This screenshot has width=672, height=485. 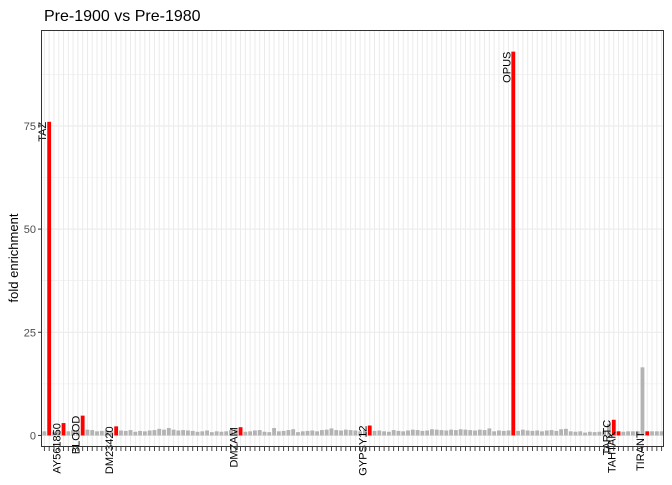 What do you see at coordinates (33, 436) in the screenshot?
I see `y-tick-label: 0` at bounding box center [33, 436].